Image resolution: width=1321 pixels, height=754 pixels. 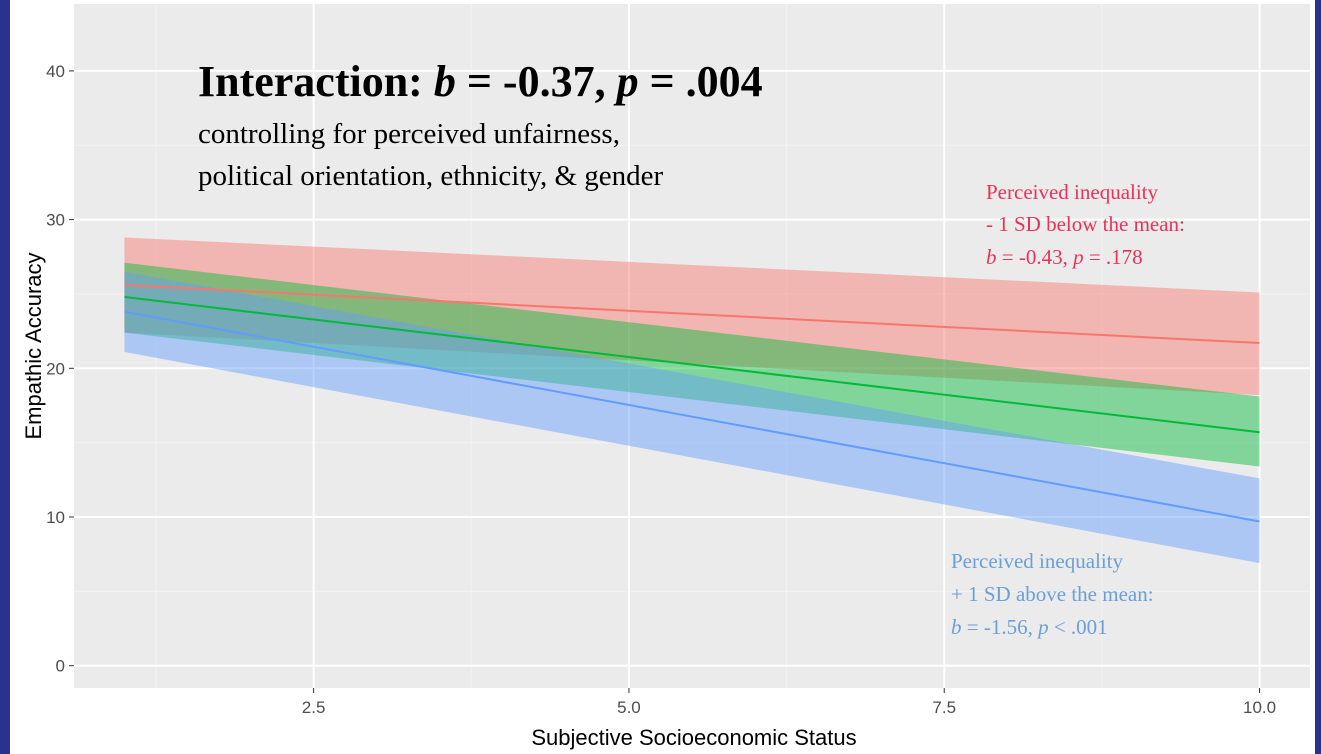 What do you see at coordinates (55, 71) in the screenshot?
I see `y-tick-label: 40` at bounding box center [55, 71].